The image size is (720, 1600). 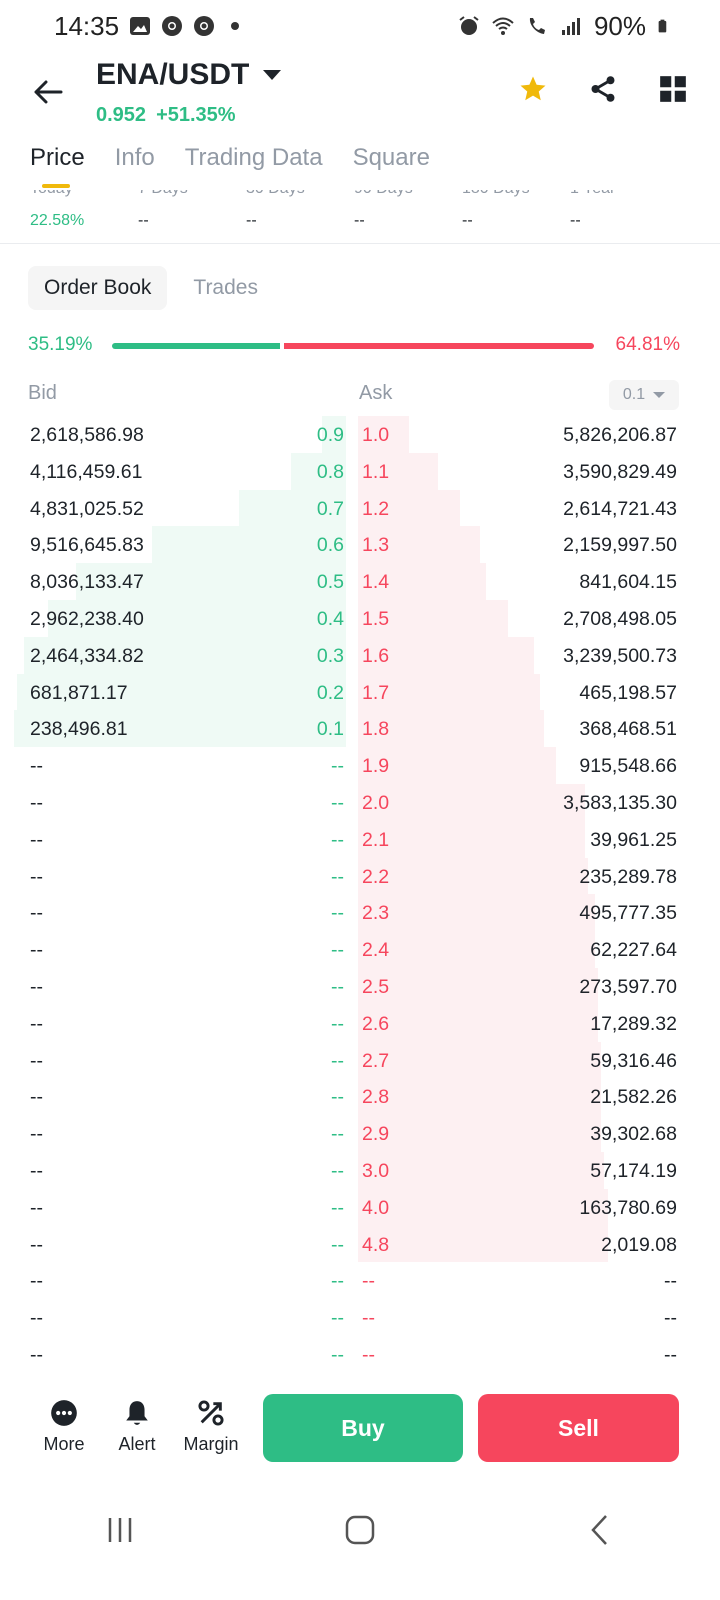 I want to click on bid-price: 0.5, so click(x=330, y=582).